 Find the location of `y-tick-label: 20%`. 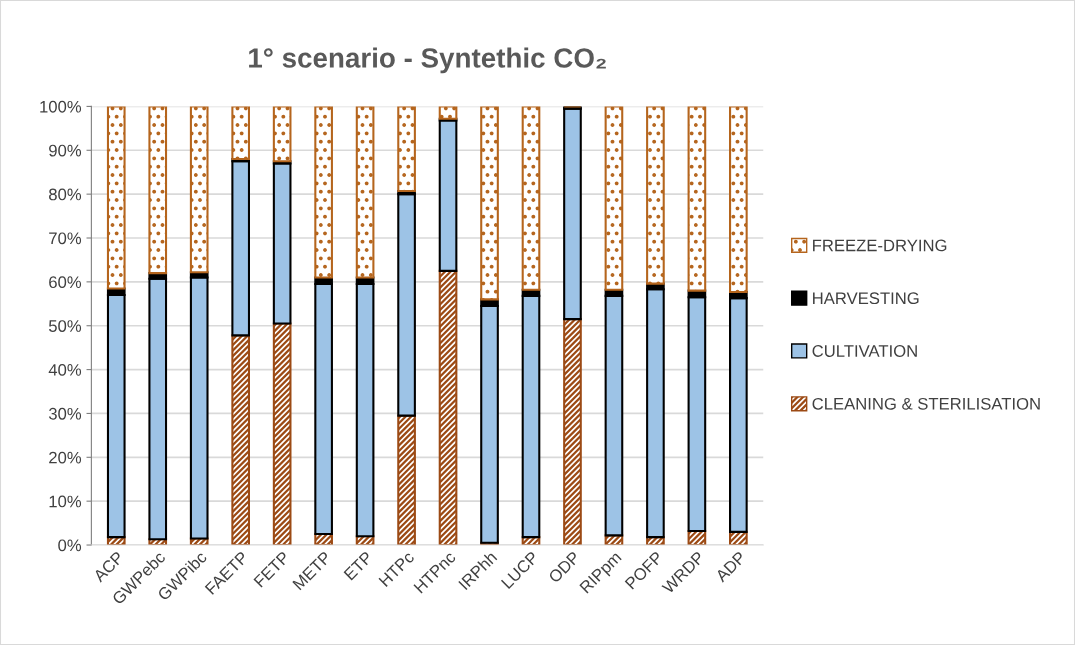

y-tick-label: 20% is located at coordinates (65, 457).